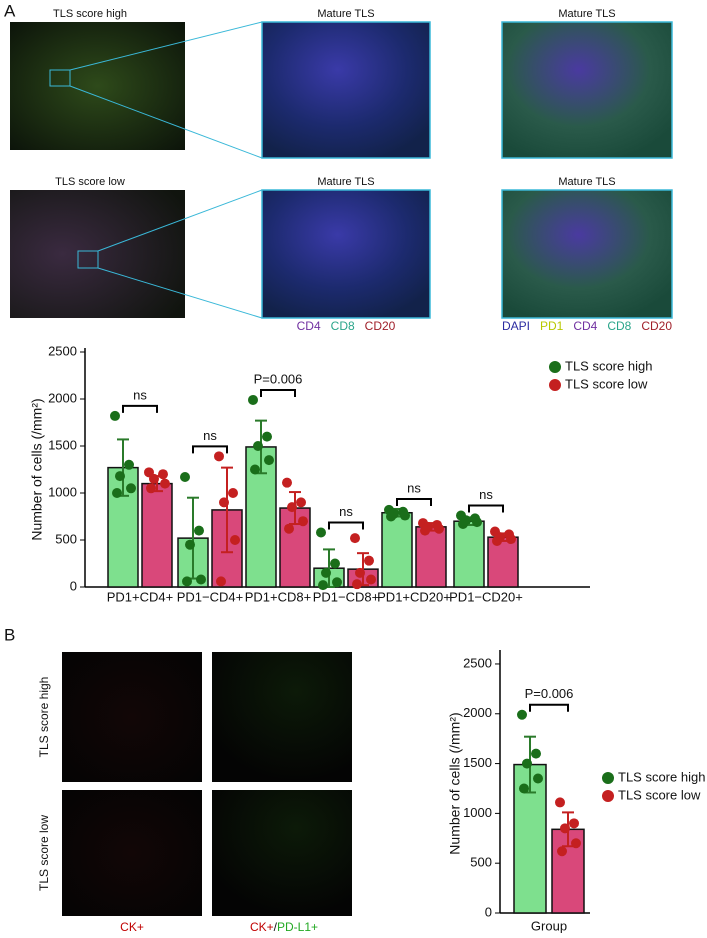 The height and width of the screenshot is (938, 707). What do you see at coordinates (455, 783) in the screenshot?
I see `y-axis-label: Number of cells (/mm²)` at bounding box center [455, 783].